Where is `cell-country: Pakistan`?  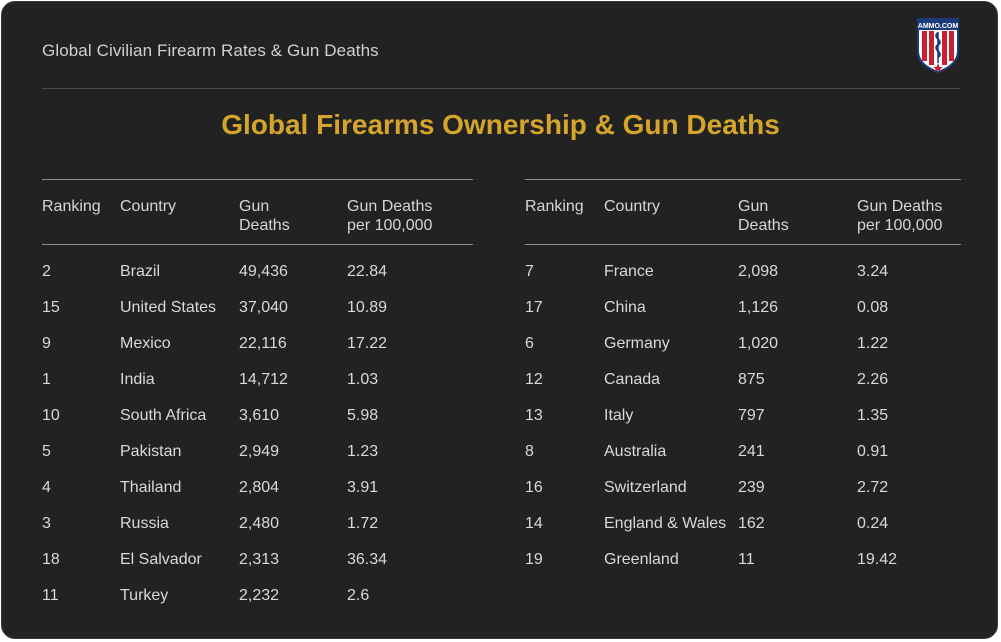 cell-country: Pakistan is located at coordinates (151, 451).